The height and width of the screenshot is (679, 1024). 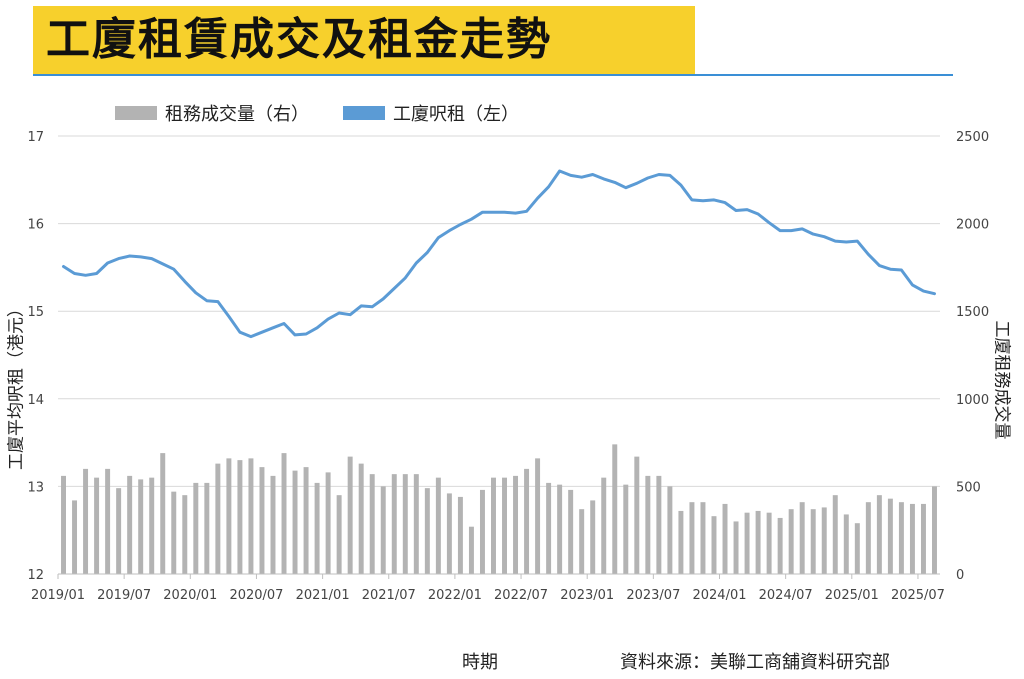 I want to click on x-tick-label: 2025/07, so click(x=918, y=595).